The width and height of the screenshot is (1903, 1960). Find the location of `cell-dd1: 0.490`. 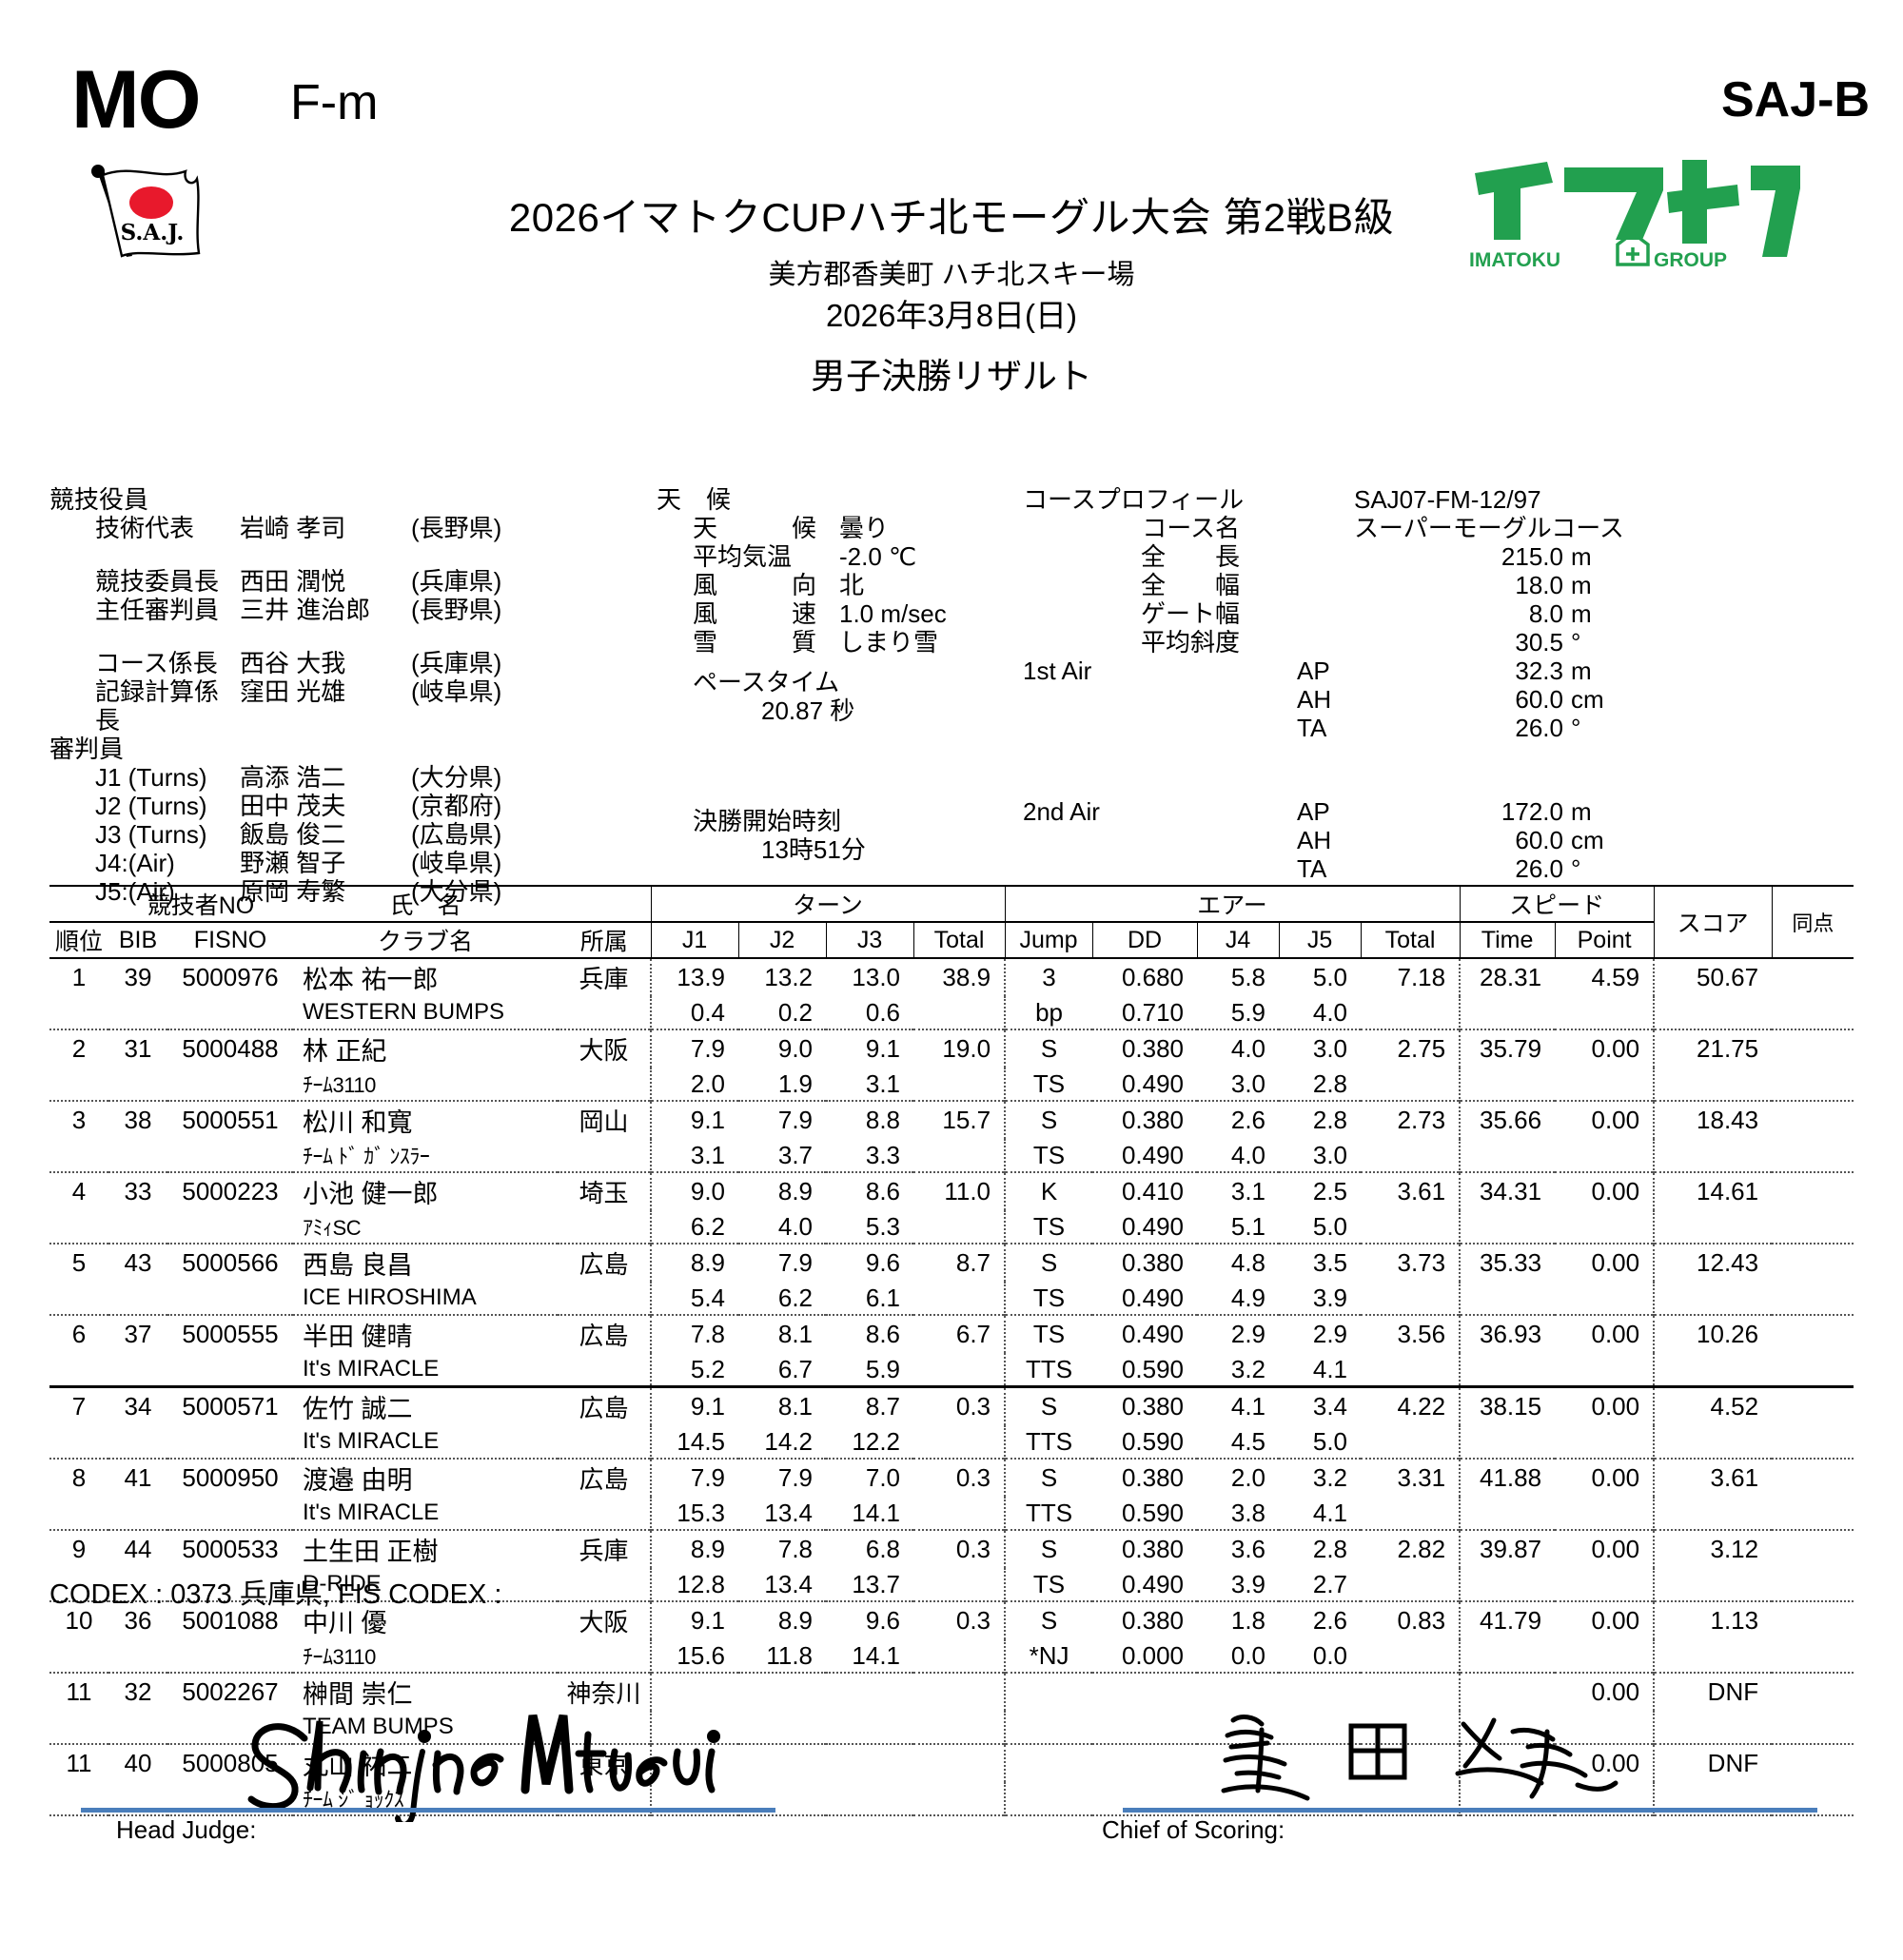

cell-dd1: 0.490 is located at coordinates (1145, 1333).